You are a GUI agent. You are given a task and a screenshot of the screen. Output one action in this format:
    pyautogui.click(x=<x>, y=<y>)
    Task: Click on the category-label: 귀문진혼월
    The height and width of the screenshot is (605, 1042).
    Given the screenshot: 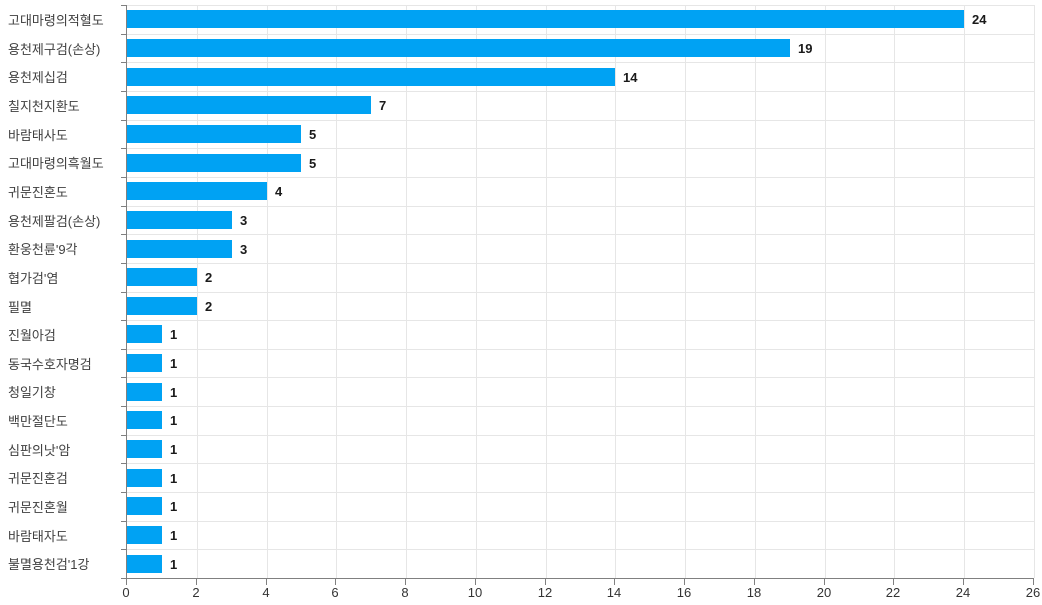 What is the action you would take?
    pyautogui.click(x=38, y=507)
    